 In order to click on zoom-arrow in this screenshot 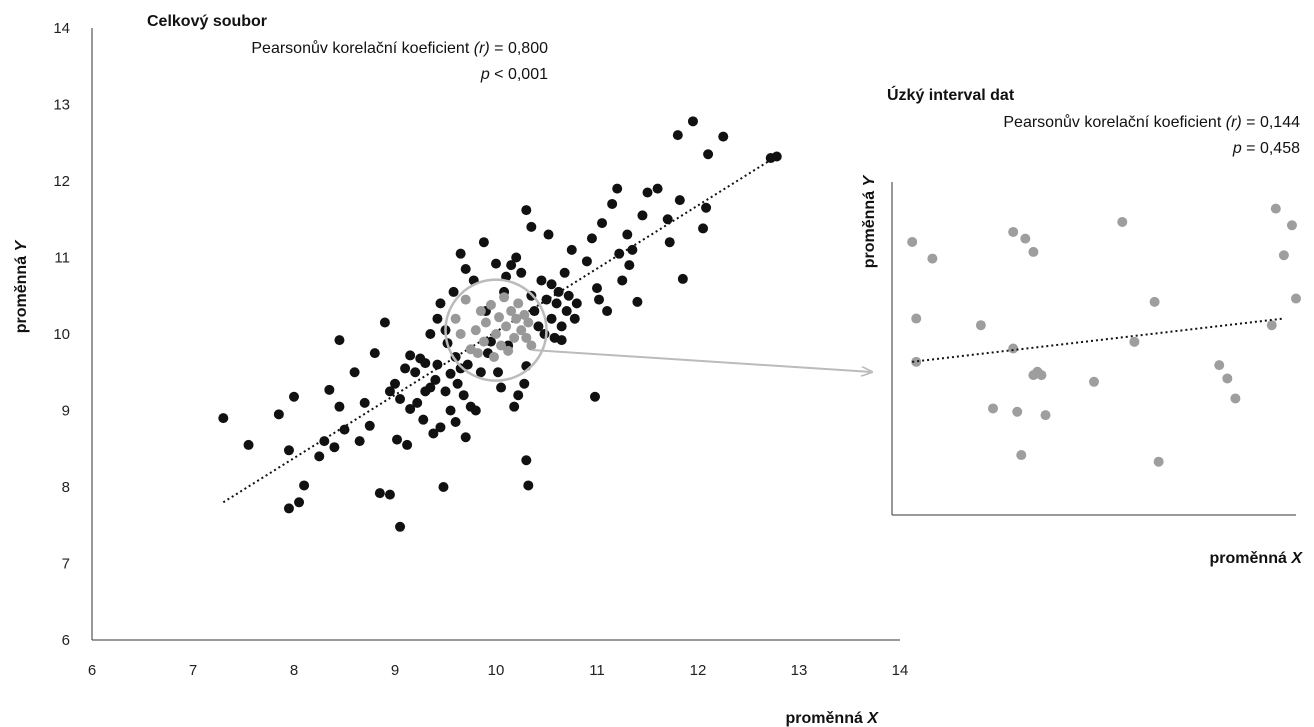, I will do `click(701, 360)`.